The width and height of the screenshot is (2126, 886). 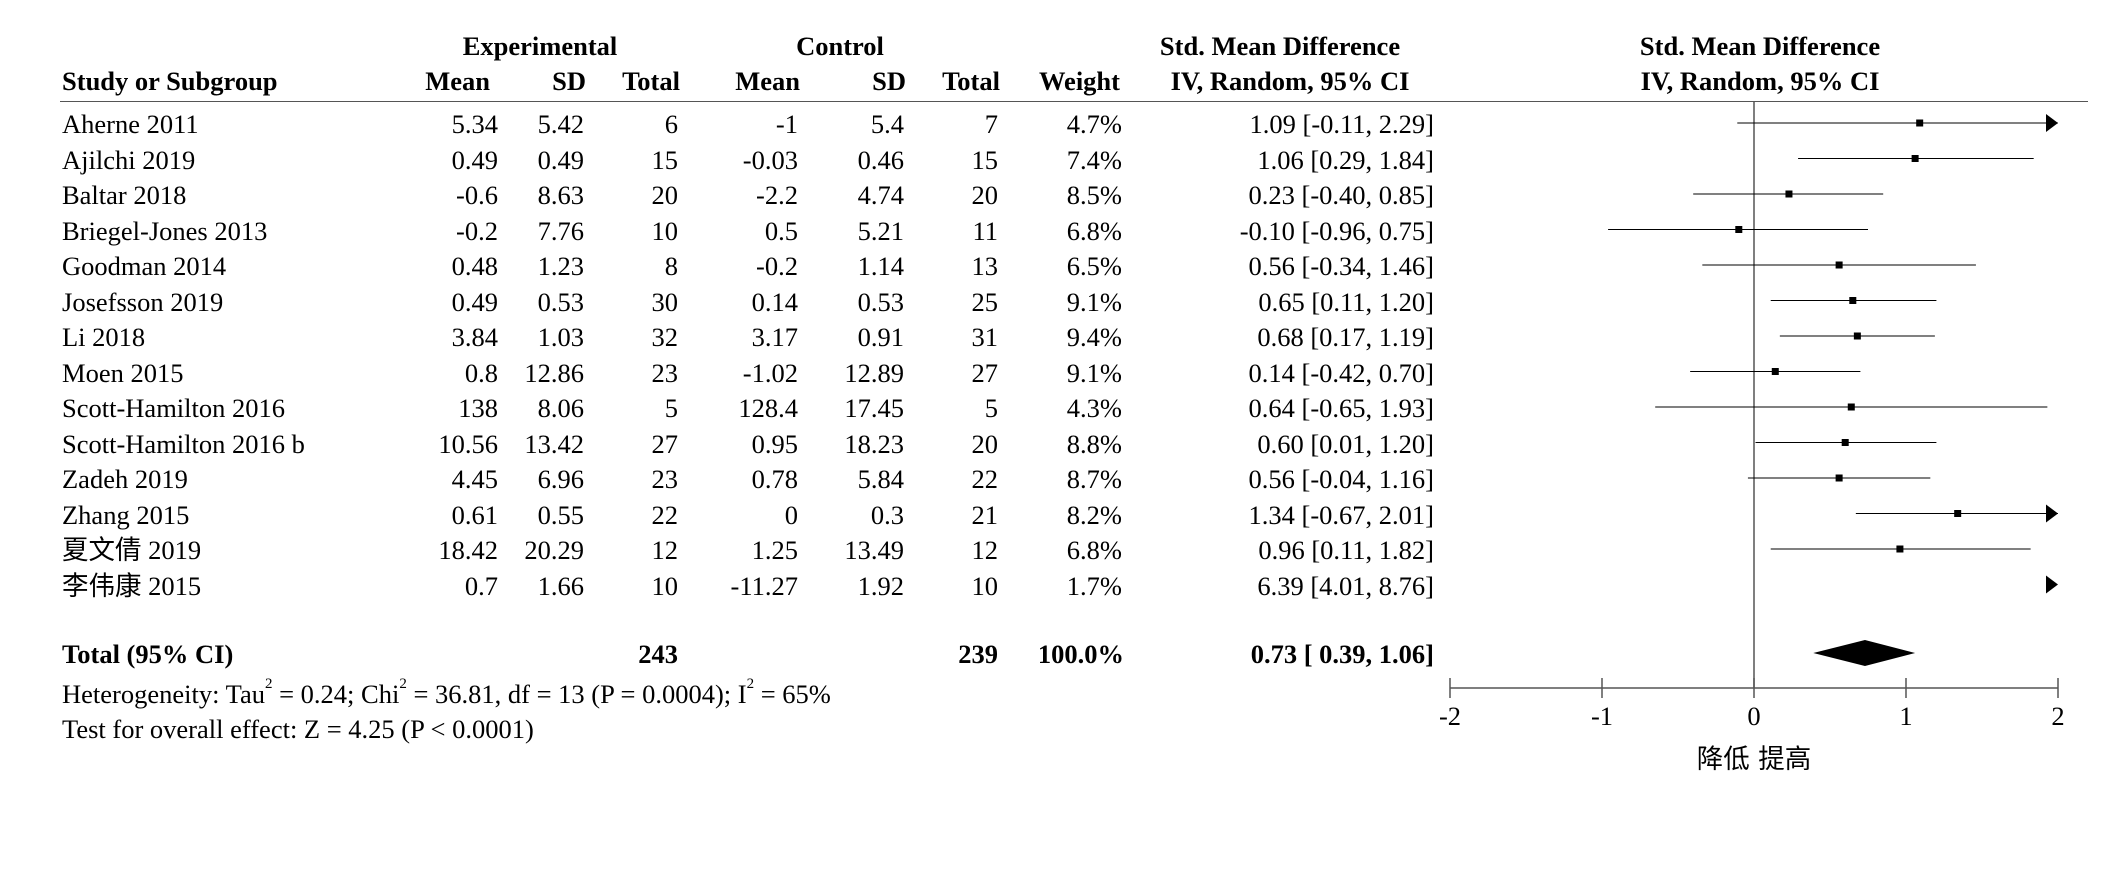 What do you see at coordinates (1345, 443) in the screenshot?
I see `smd-ci: 0.60 [0.01, 1.20]` at bounding box center [1345, 443].